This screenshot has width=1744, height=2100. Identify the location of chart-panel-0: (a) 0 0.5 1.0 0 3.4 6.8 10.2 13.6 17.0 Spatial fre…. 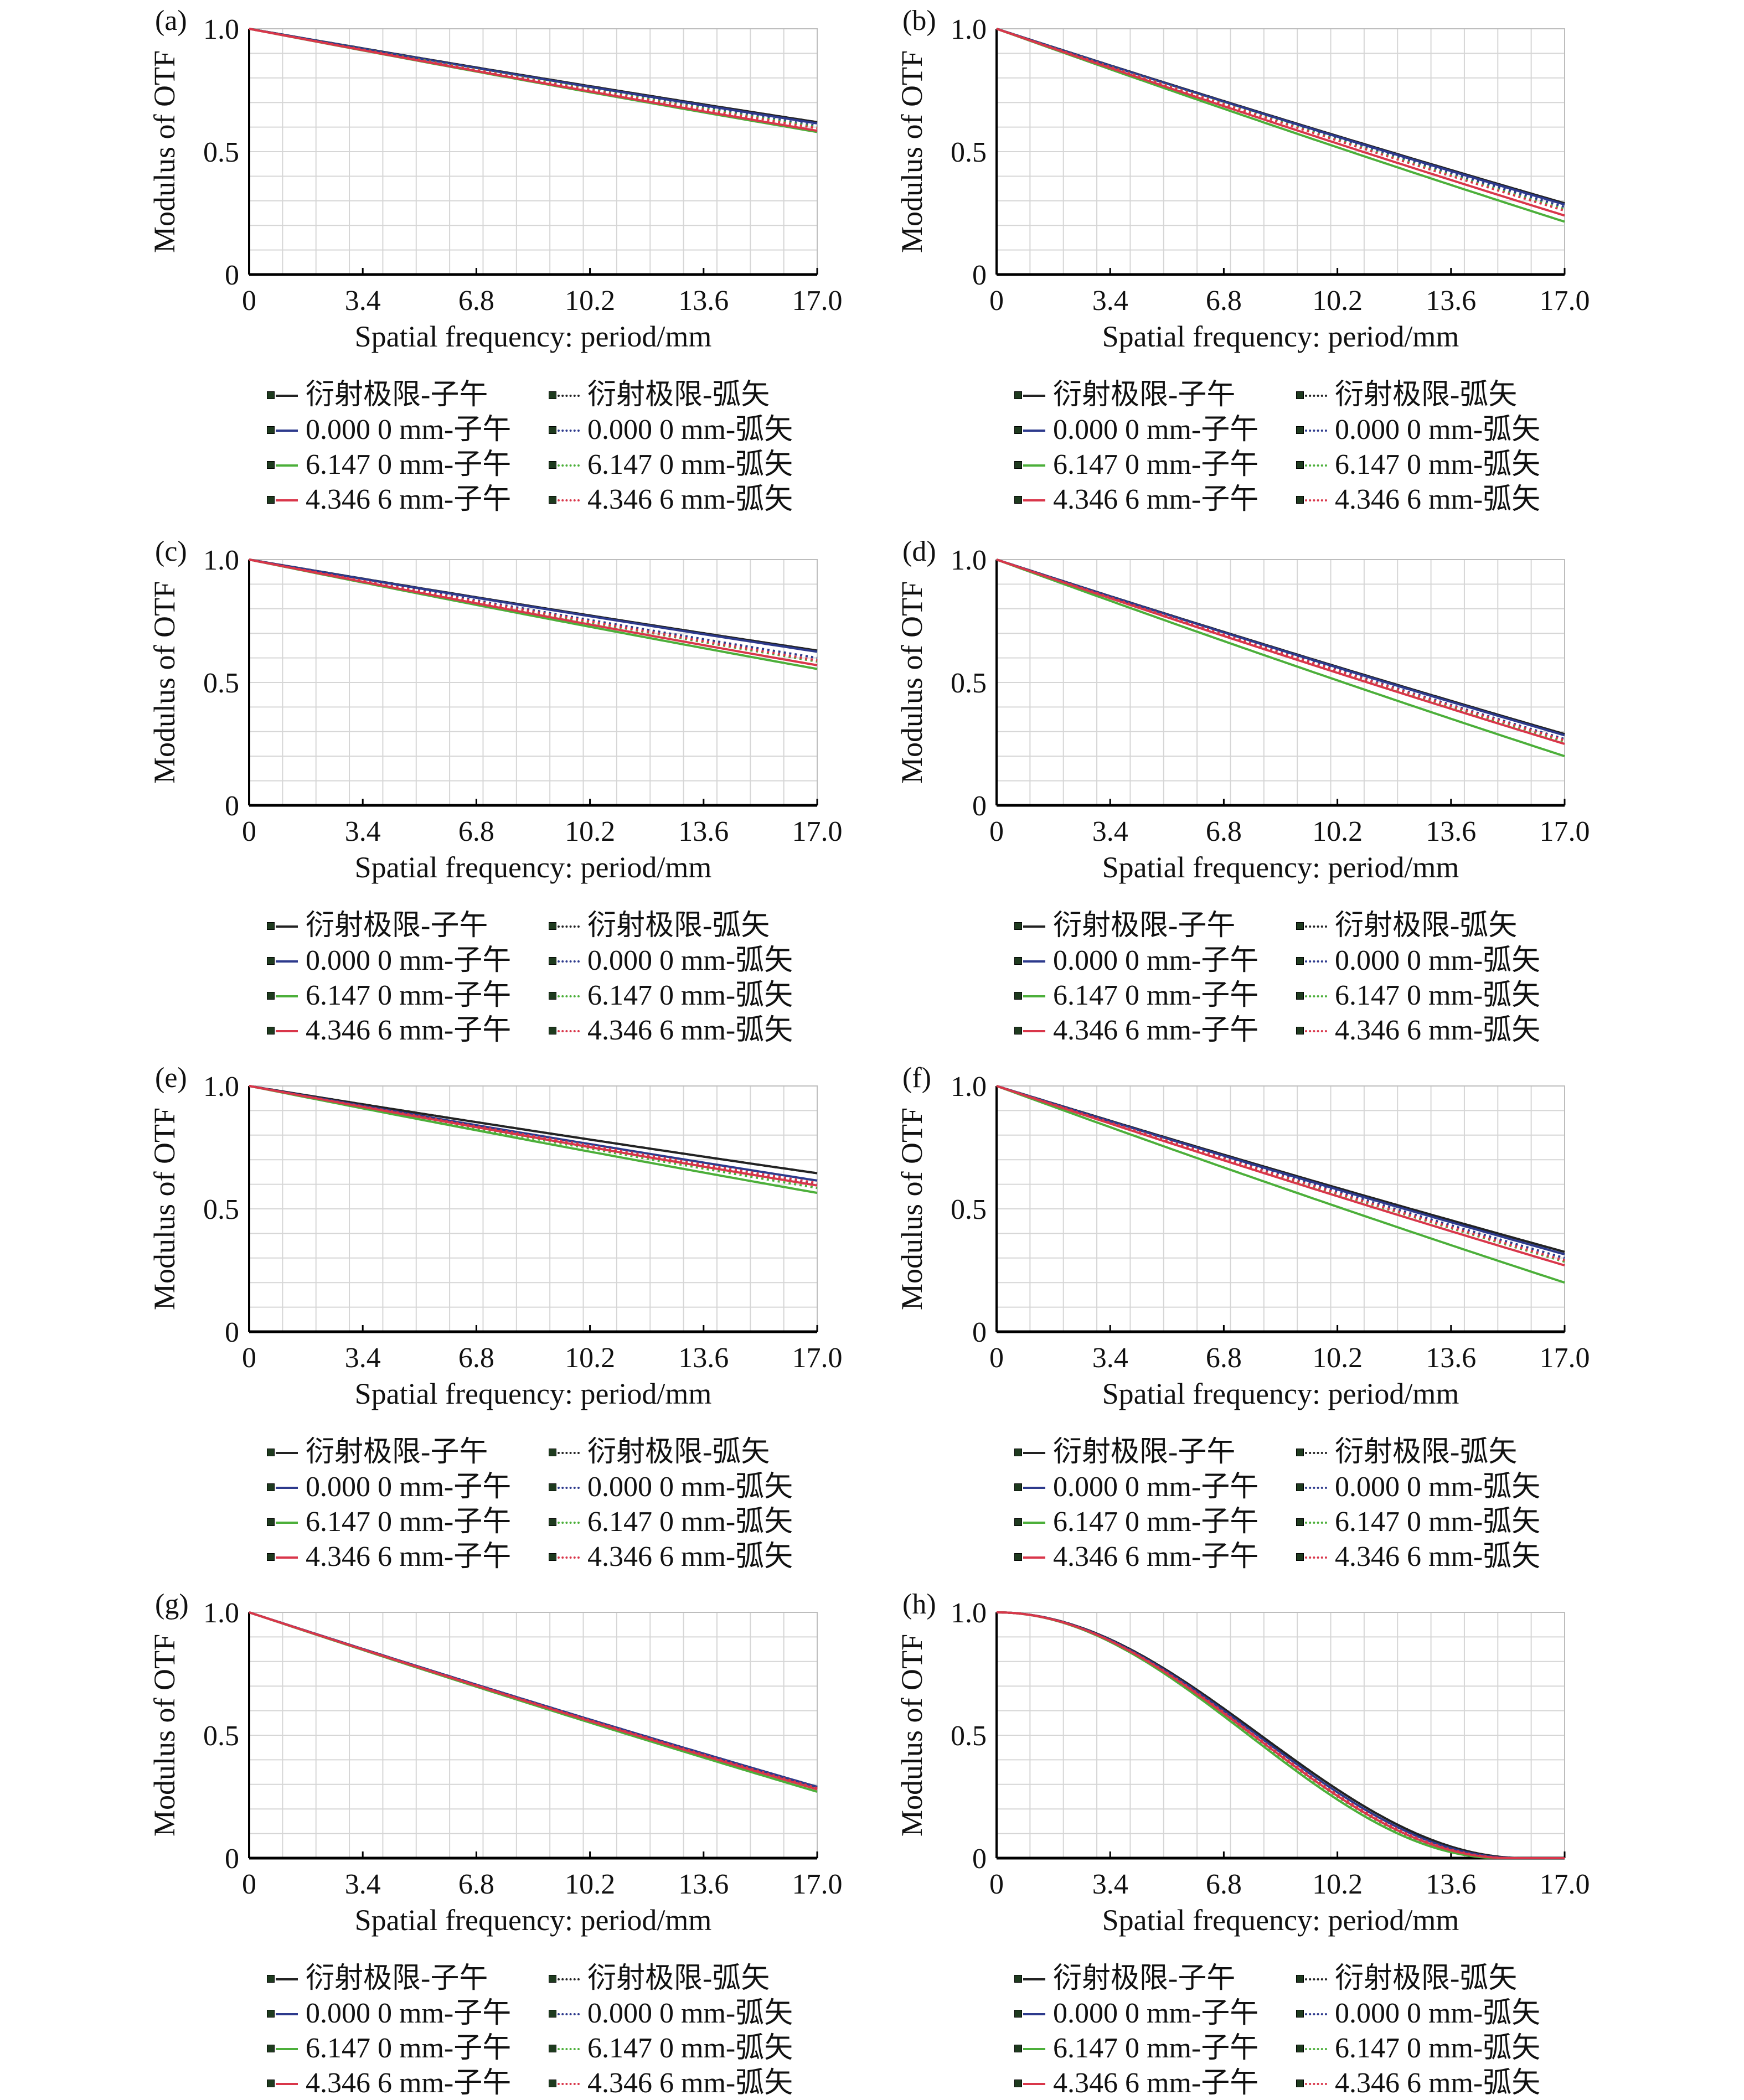
(495, 179).